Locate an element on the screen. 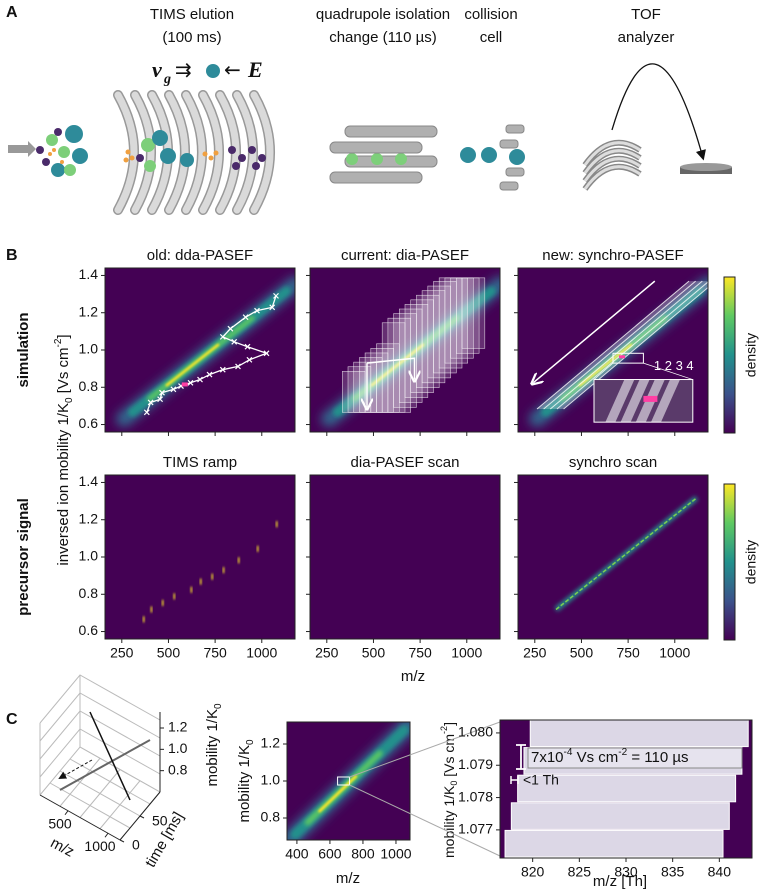 Image resolution: width=760 pixels, height=890 pixels. panel-label: C is located at coordinates (12, 719).